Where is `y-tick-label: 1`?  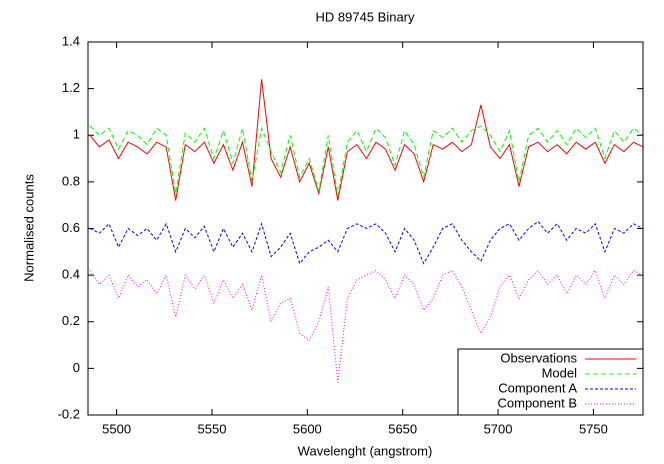
y-tick-label: 1 is located at coordinates (76, 134).